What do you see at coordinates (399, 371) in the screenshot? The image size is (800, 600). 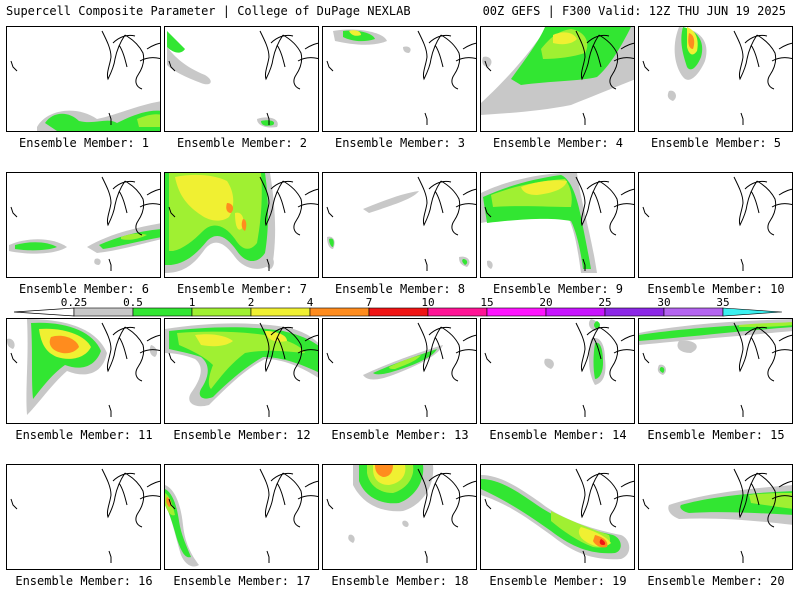 I see `ensemble-member-13-map` at bounding box center [399, 371].